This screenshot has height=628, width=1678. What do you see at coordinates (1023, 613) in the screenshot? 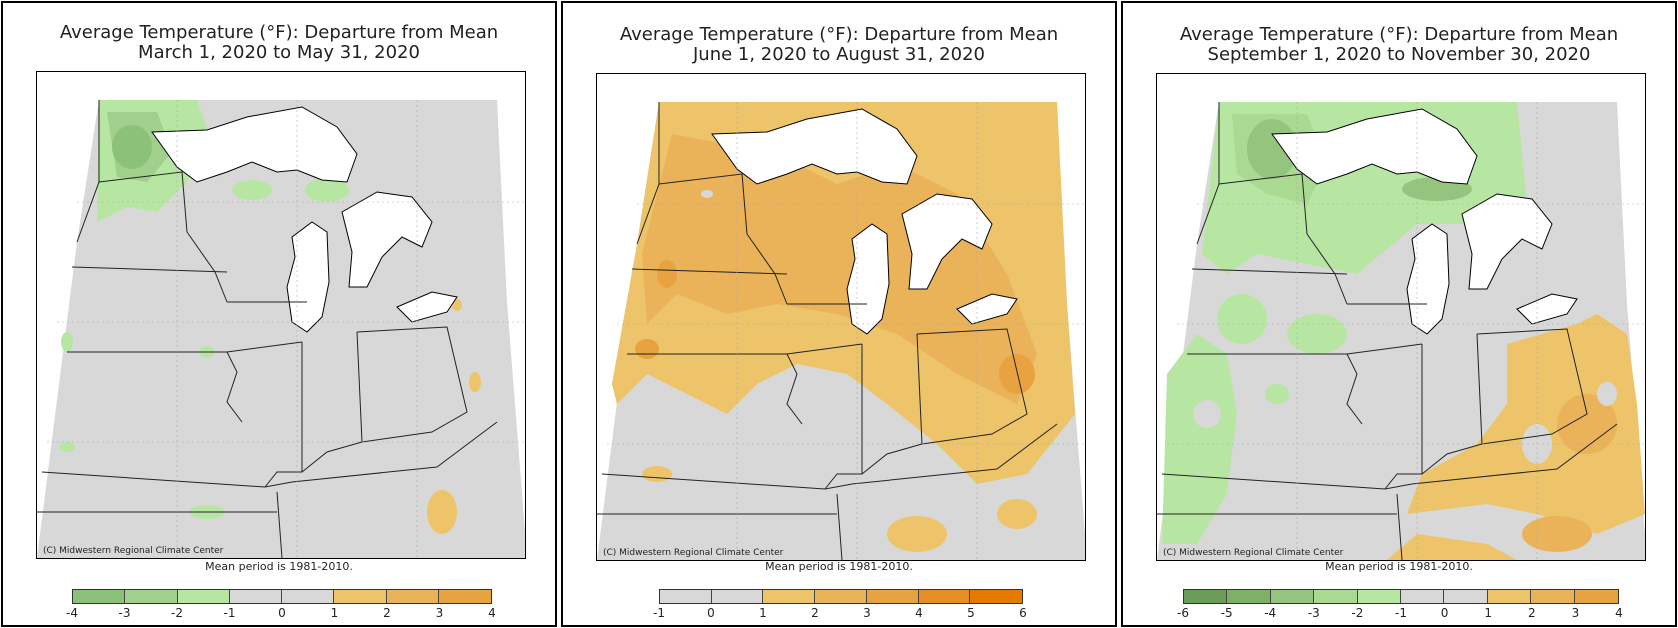
I see `legend-tick-label: 6` at bounding box center [1023, 613].